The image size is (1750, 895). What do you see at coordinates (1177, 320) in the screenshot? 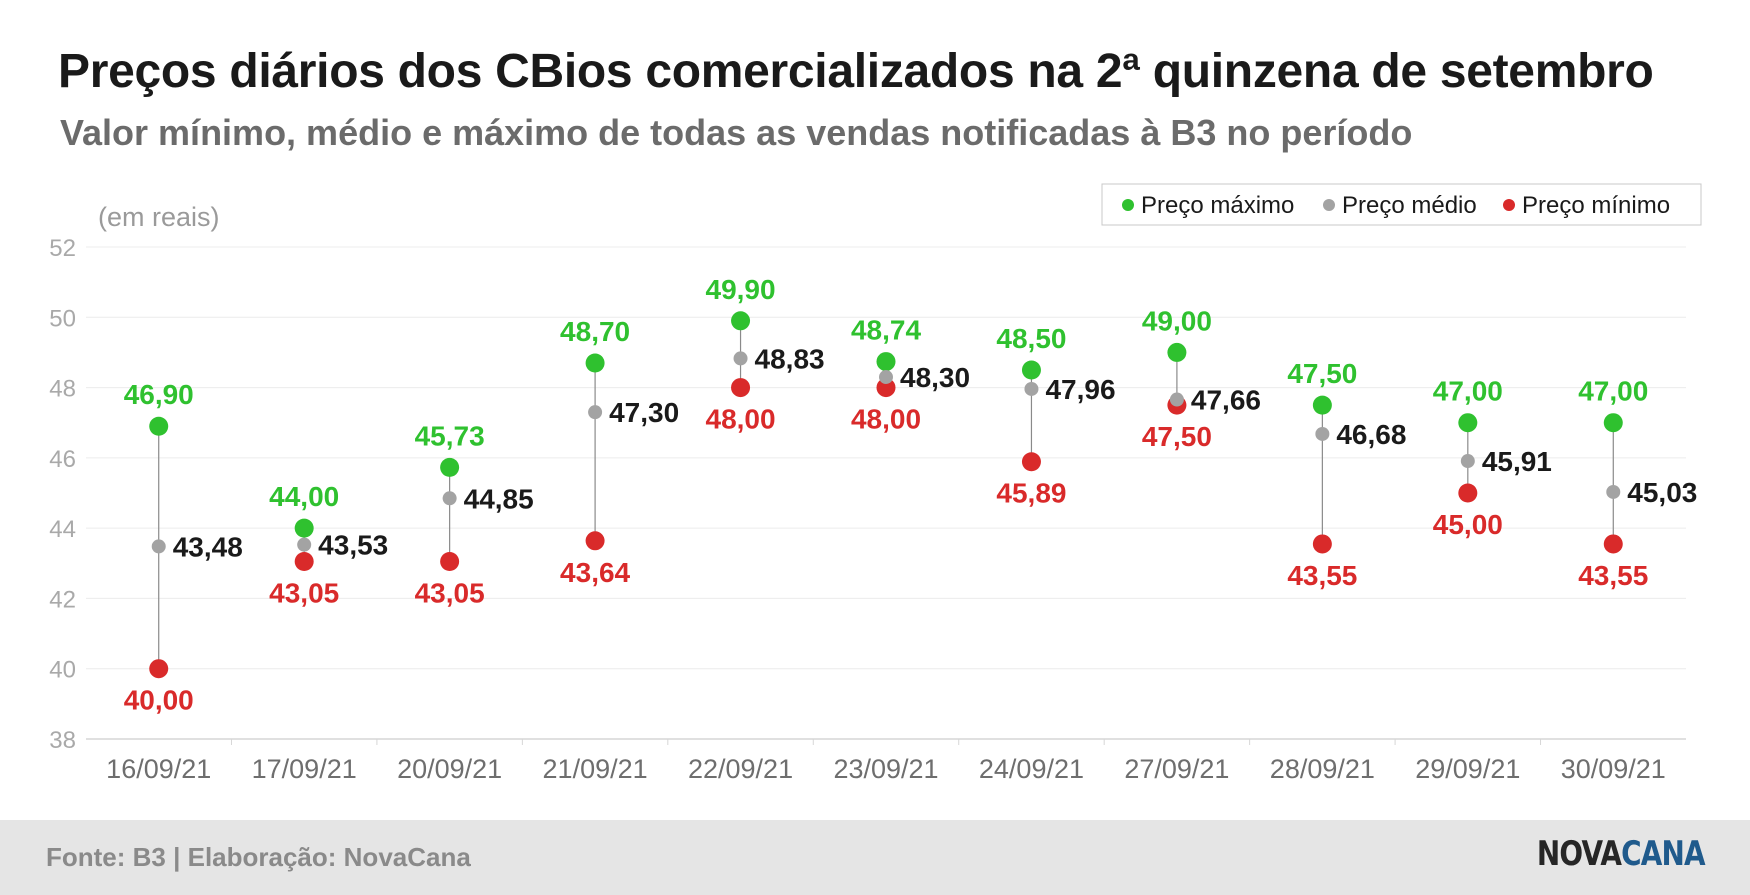
I see `max-price-label: 49,00` at bounding box center [1177, 320].